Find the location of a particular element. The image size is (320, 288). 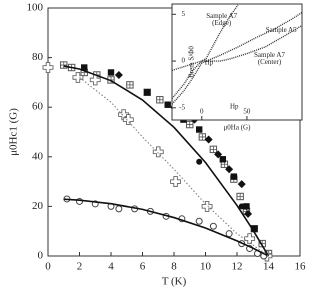

y-tick-label: 100 is located at coordinates (35, 8).